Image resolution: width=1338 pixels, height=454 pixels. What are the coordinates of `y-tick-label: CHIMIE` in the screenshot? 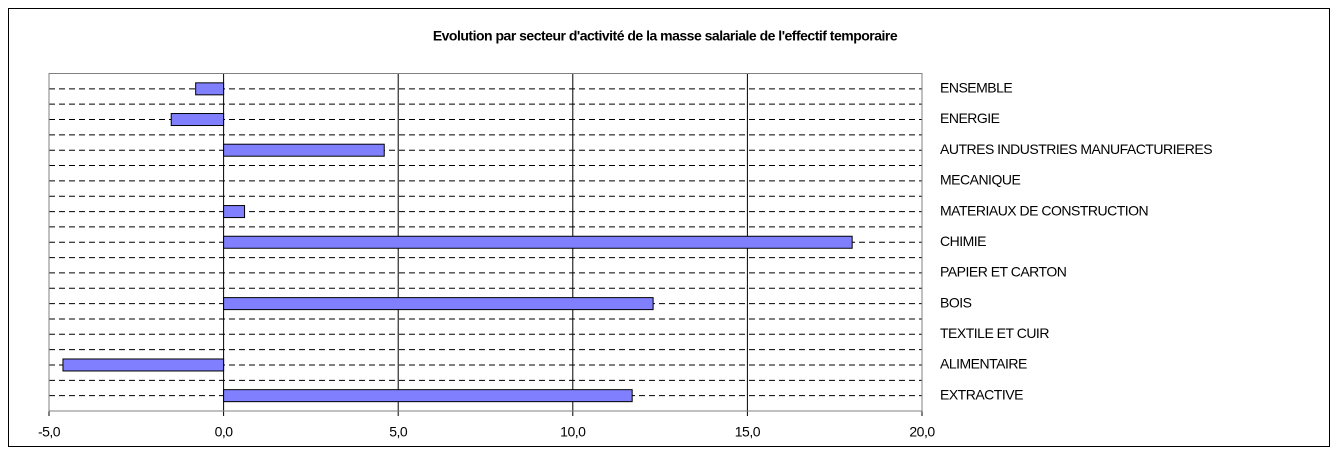 It's located at (963, 241).